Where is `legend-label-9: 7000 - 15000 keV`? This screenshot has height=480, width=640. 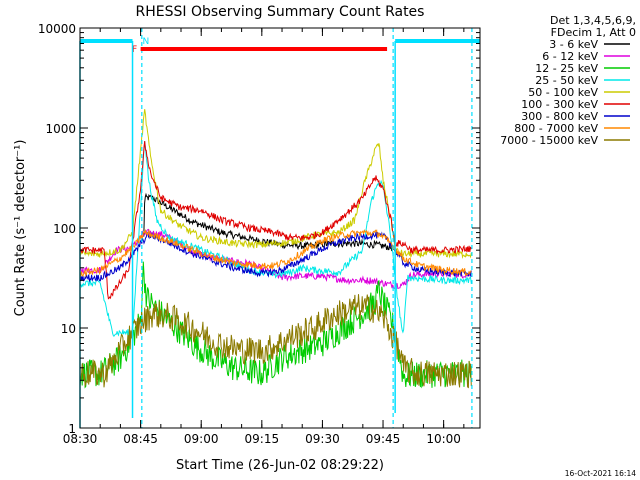 legend-label-9: 7000 - 15000 keV is located at coordinates (549, 140).